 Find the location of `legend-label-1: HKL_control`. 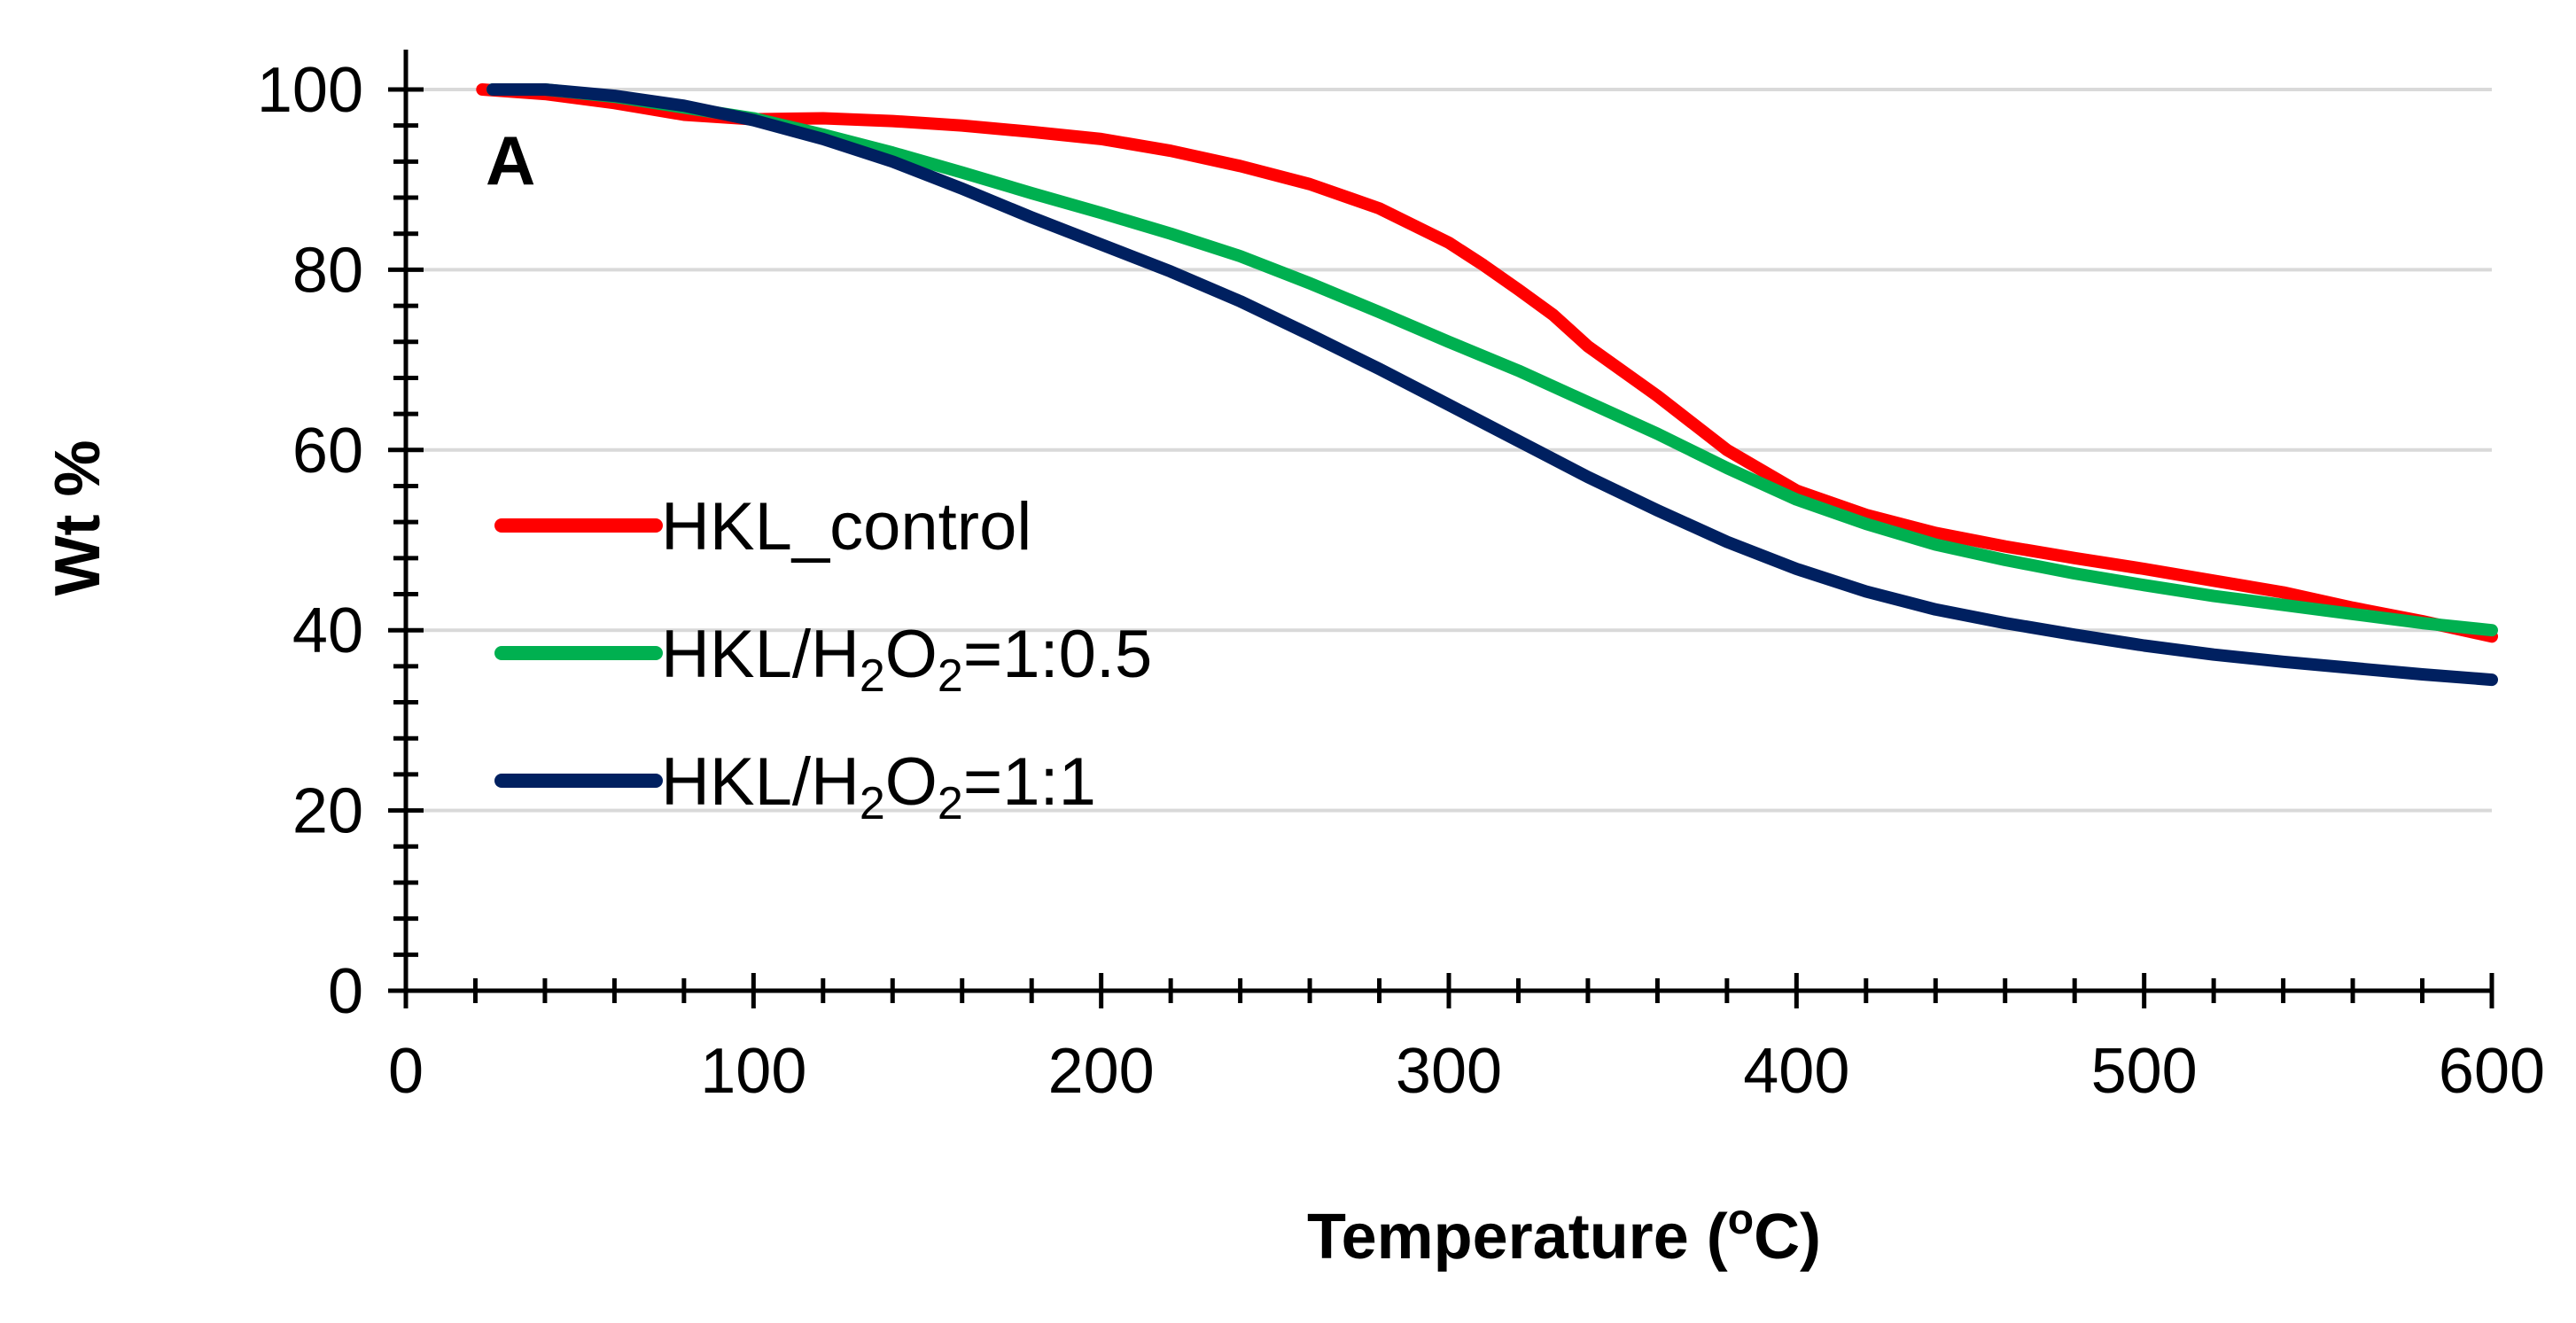

legend-label-1: HKL_control is located at coordinates (846, 526).